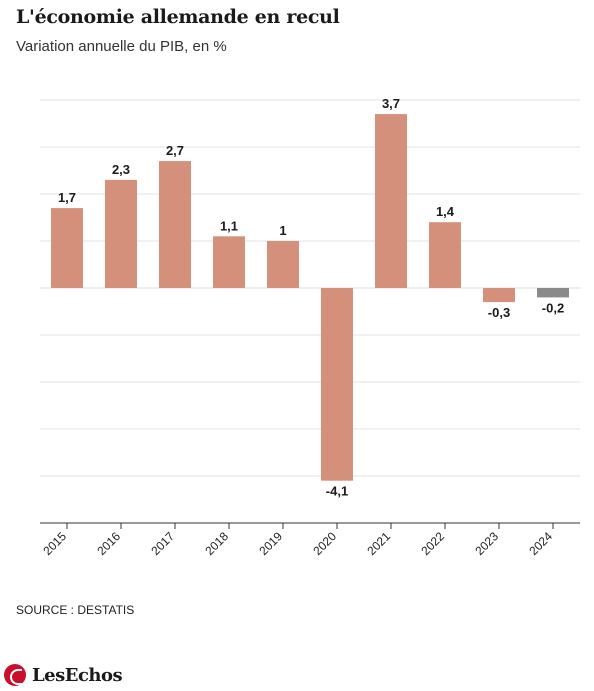 The image size is (594, 691). Describe the element at coordinates (121, 46) in the screenshot. I see `chart-subtitle: Variation annuelle du PIB, en %` at that location.